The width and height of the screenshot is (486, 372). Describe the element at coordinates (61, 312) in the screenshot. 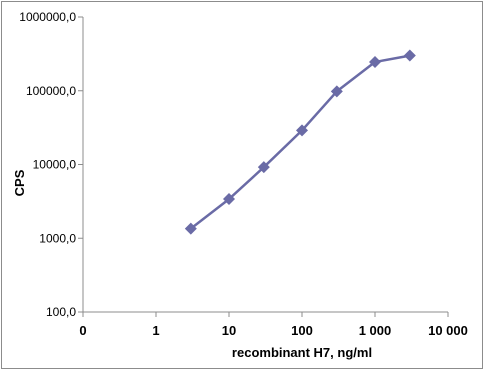

I see `y-tick-label: 100,0` at that location.